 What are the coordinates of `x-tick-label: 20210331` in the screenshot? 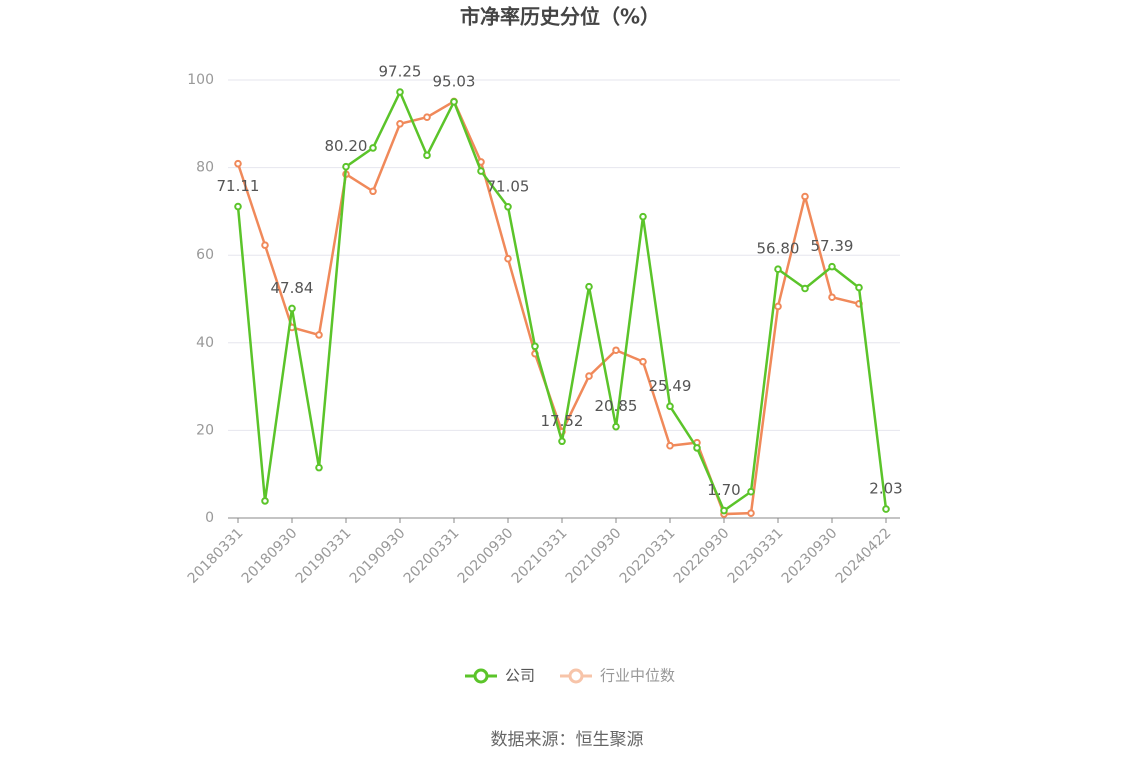 It's located at (540, 556).